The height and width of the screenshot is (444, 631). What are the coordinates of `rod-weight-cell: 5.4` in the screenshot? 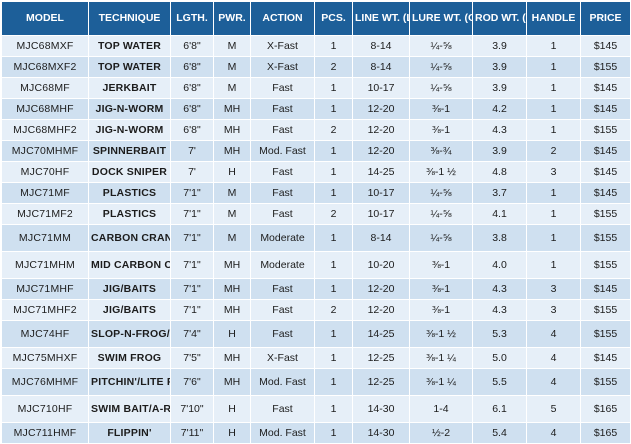 It's located at (499, 433).